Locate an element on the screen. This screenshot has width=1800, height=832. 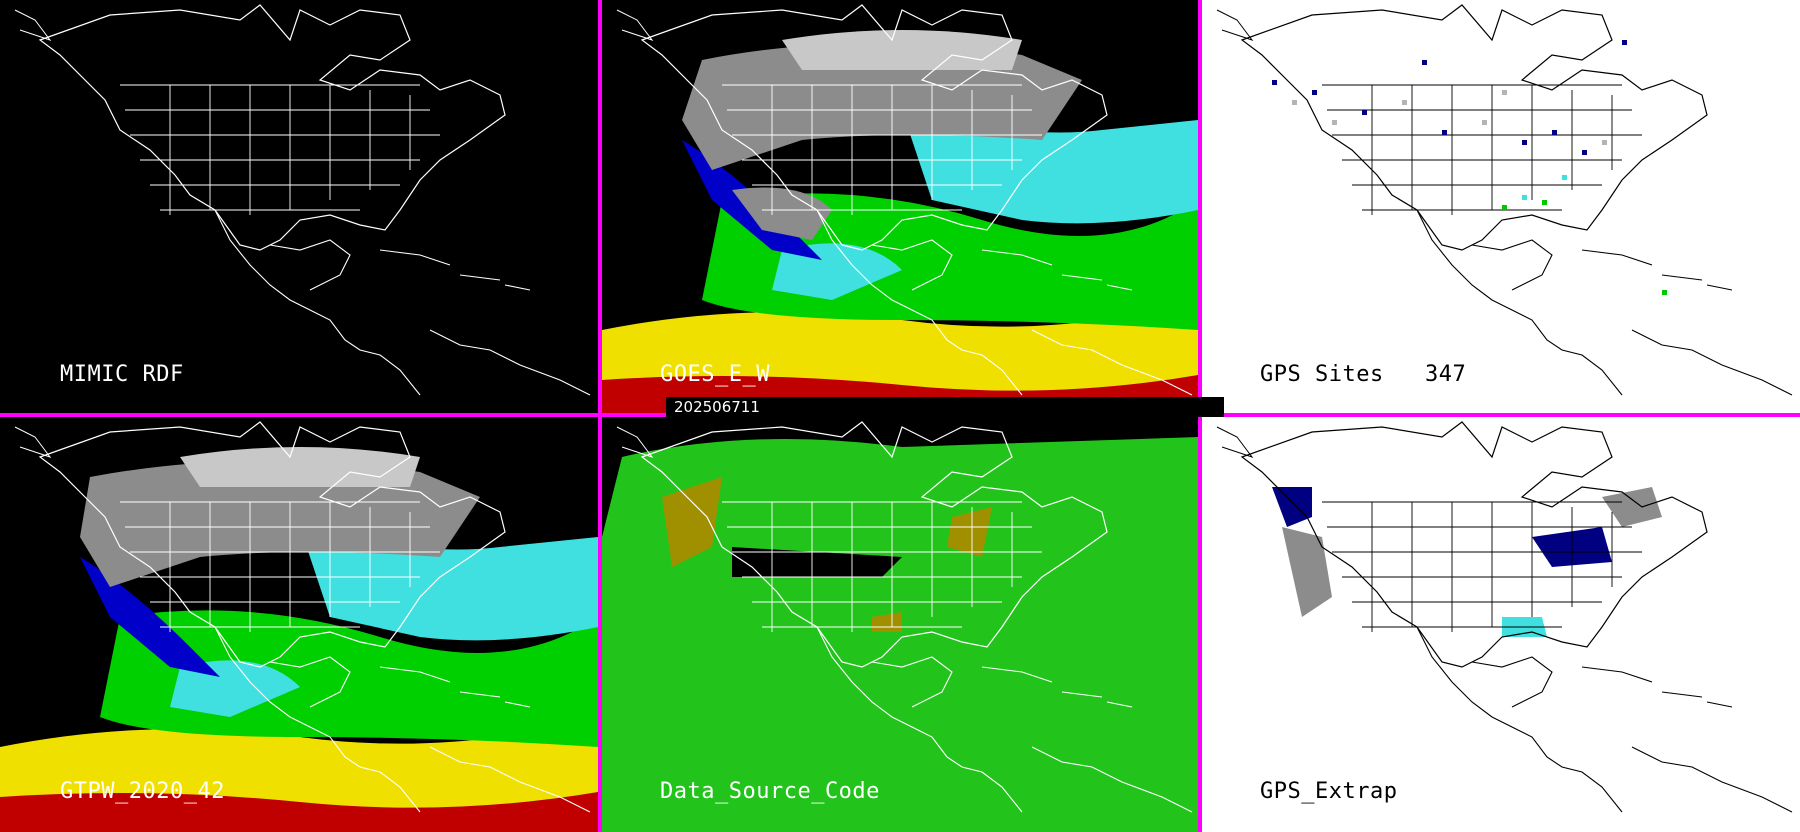
panel-label: GPS Sites 347 is located at coordinates (1363, 374).